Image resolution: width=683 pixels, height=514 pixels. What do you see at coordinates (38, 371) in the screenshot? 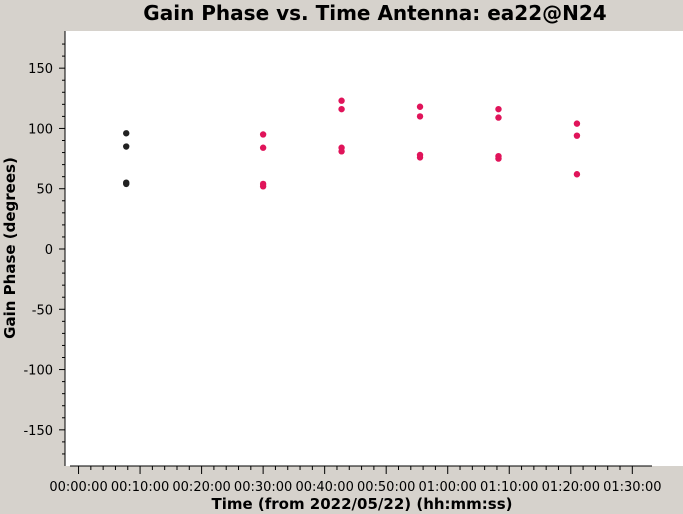
I see `y-tick-label: -100` at bounding box center [38, 371].